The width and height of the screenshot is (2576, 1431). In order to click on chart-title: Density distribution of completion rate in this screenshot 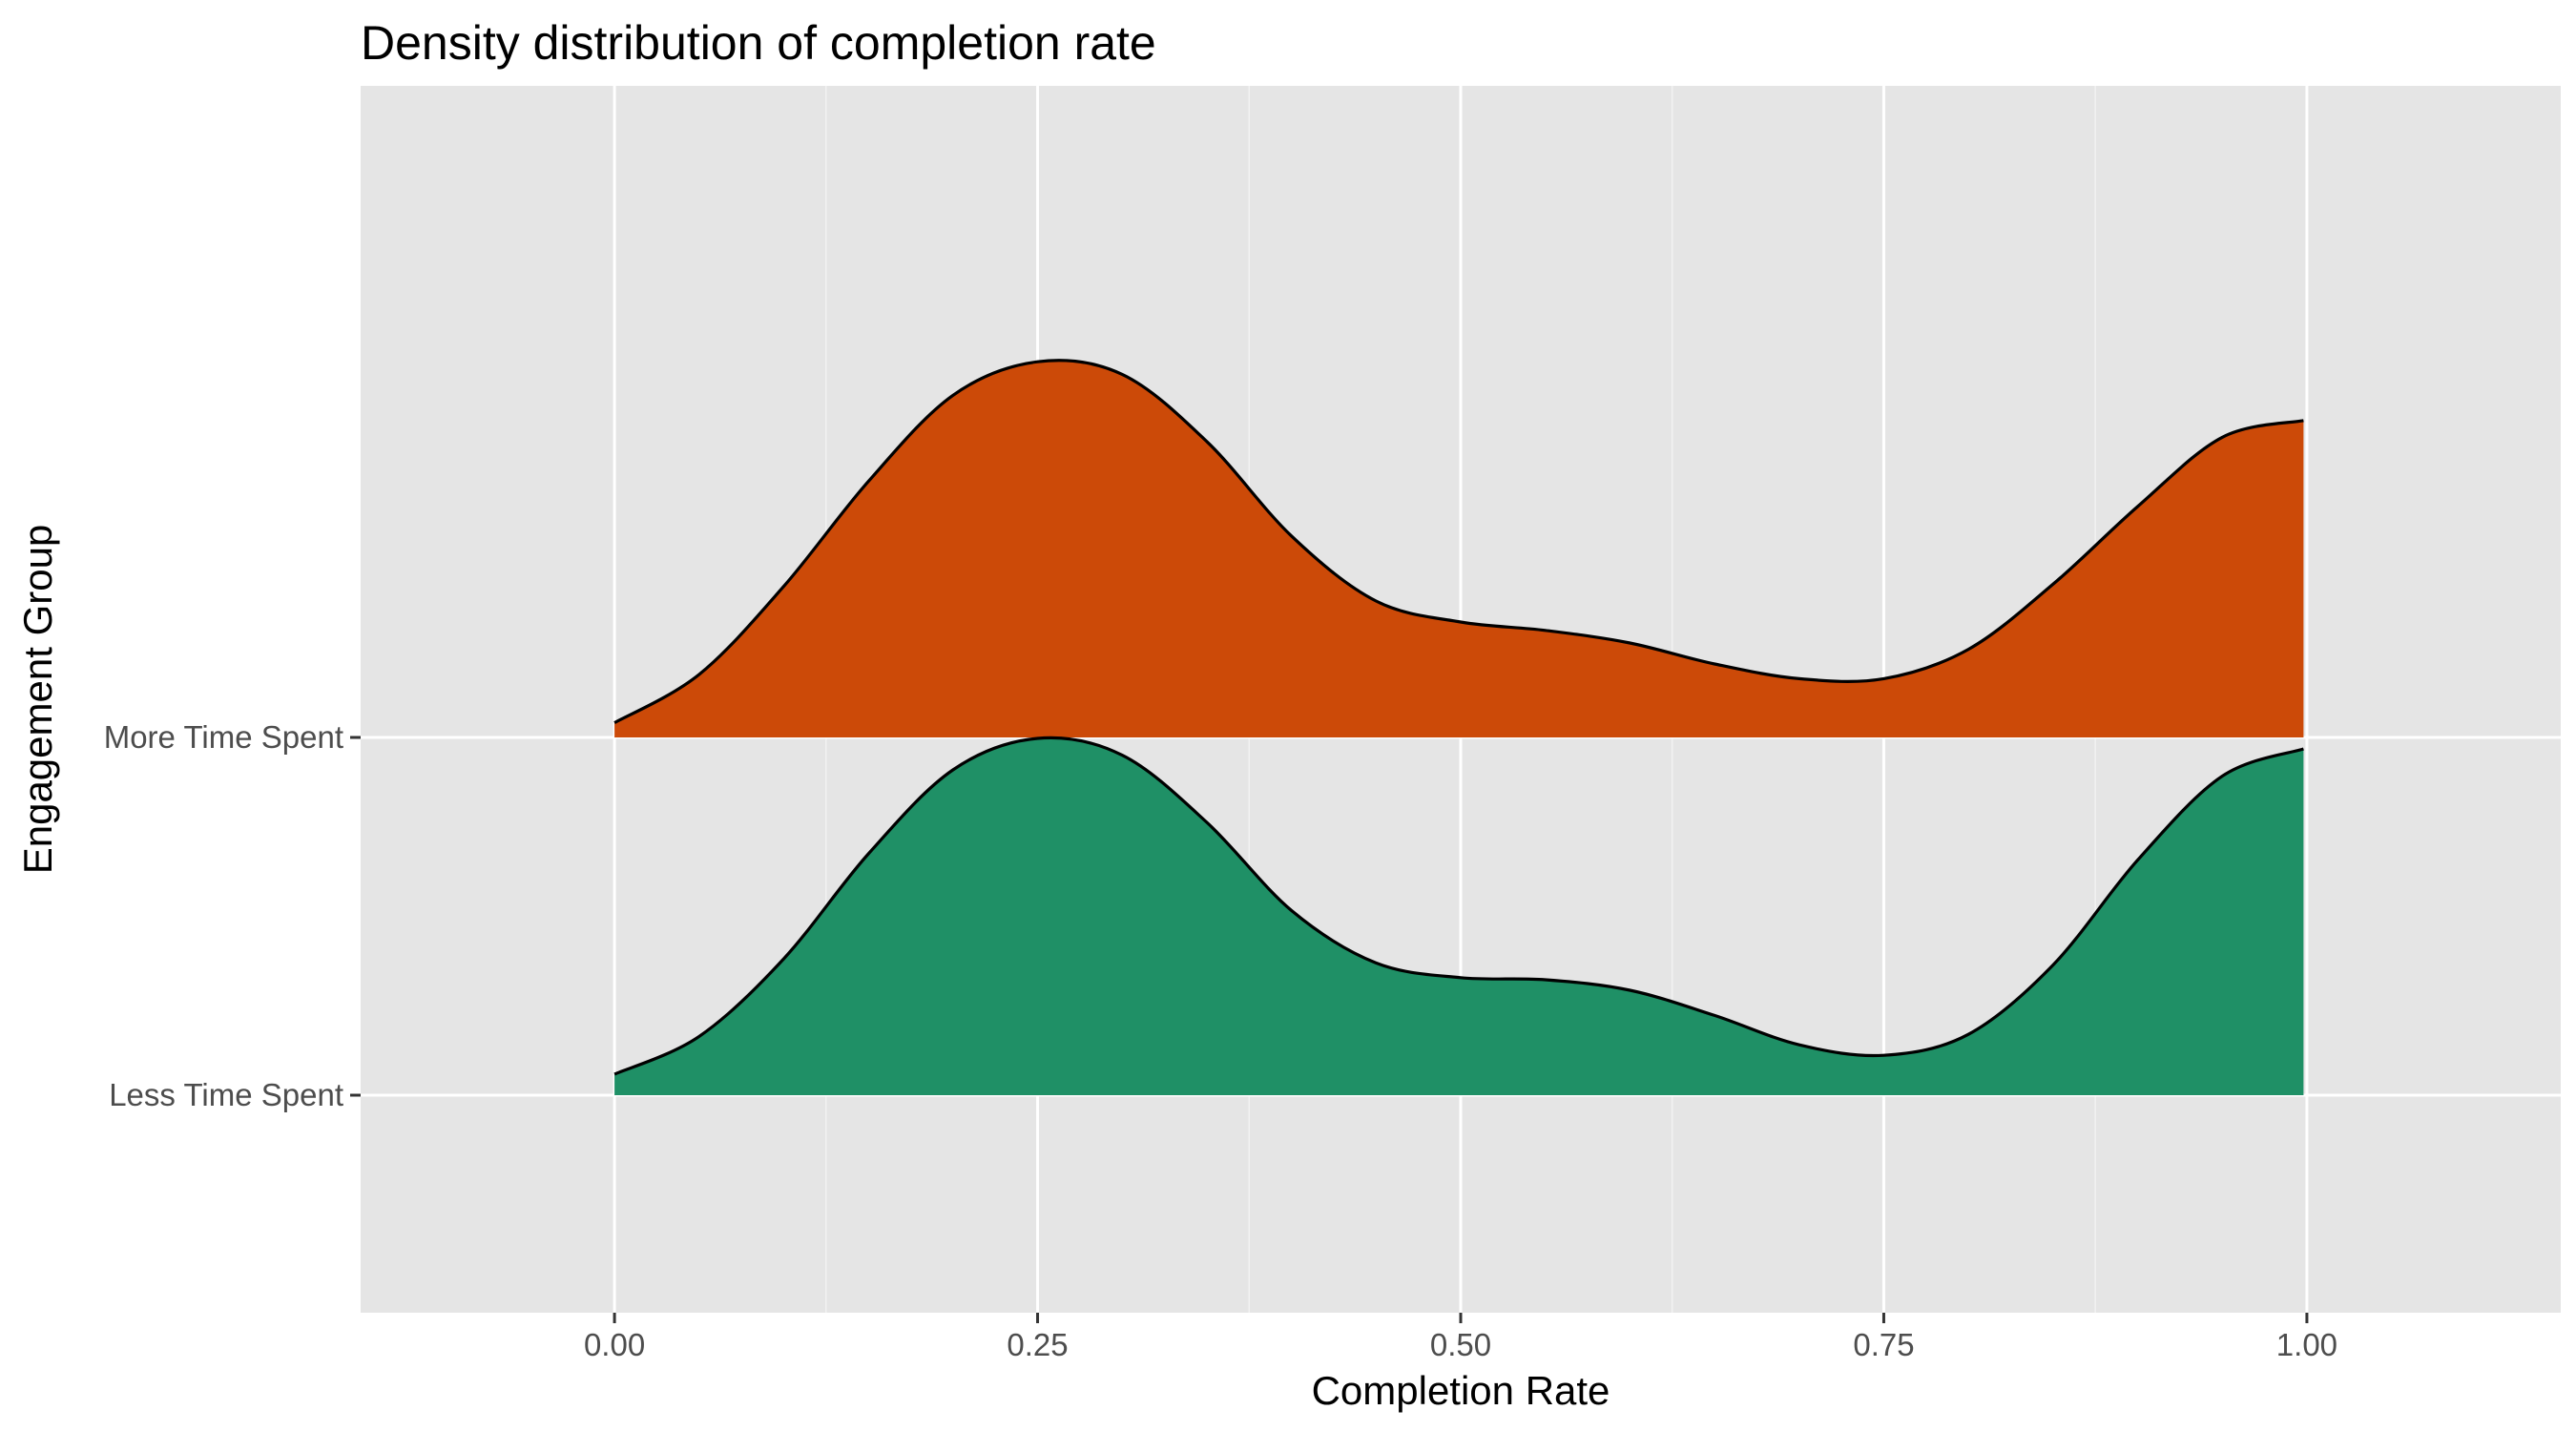, I will do `click(758, 43)`.